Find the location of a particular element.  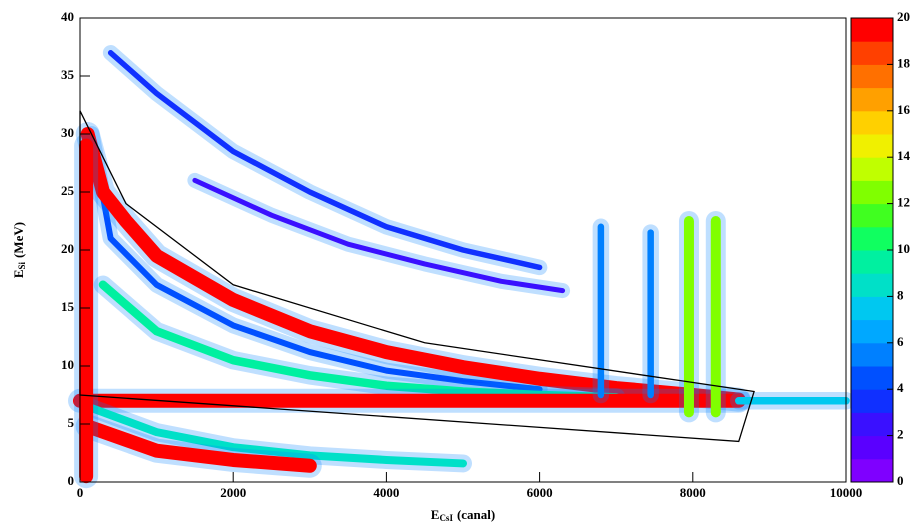

y-tick-label: 40 is located at coordinates (67, 16).